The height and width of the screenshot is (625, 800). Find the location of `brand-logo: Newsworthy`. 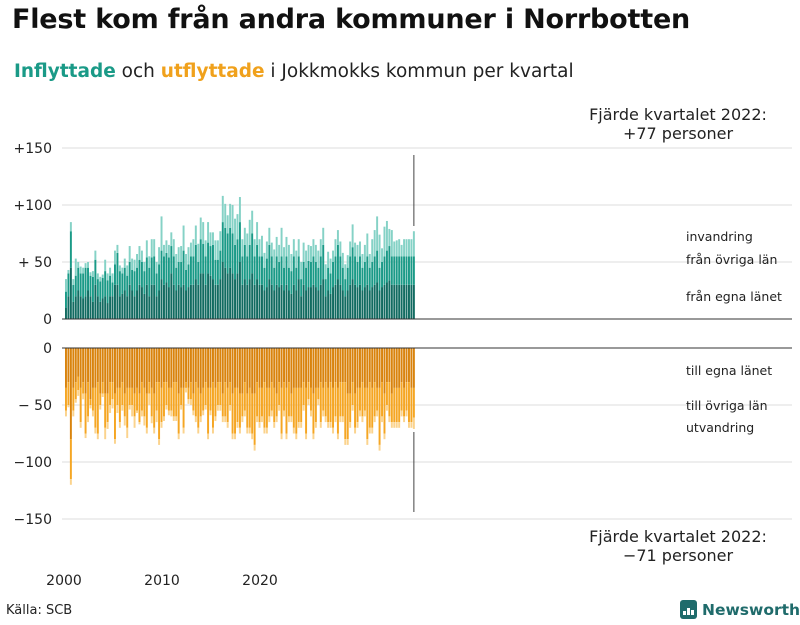

brand-logo: Newsworthy is located at coordinates (740, 609).